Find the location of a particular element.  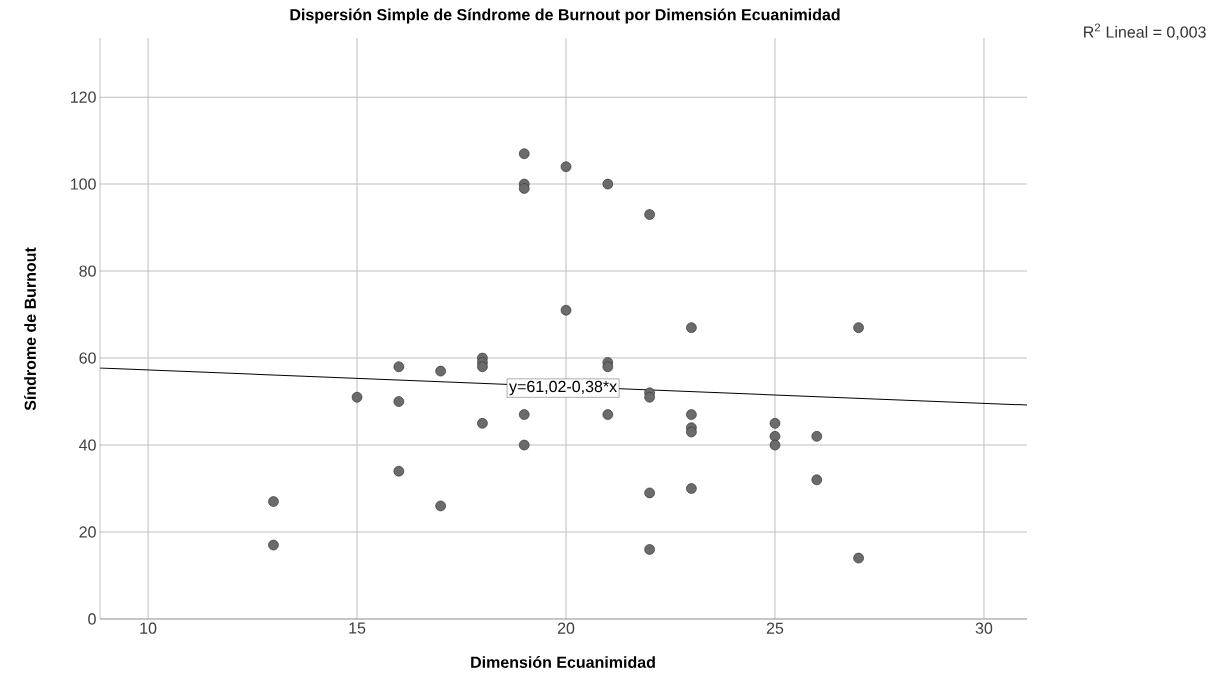

x-tick-label: 25 is located at coordinates (775, 628).